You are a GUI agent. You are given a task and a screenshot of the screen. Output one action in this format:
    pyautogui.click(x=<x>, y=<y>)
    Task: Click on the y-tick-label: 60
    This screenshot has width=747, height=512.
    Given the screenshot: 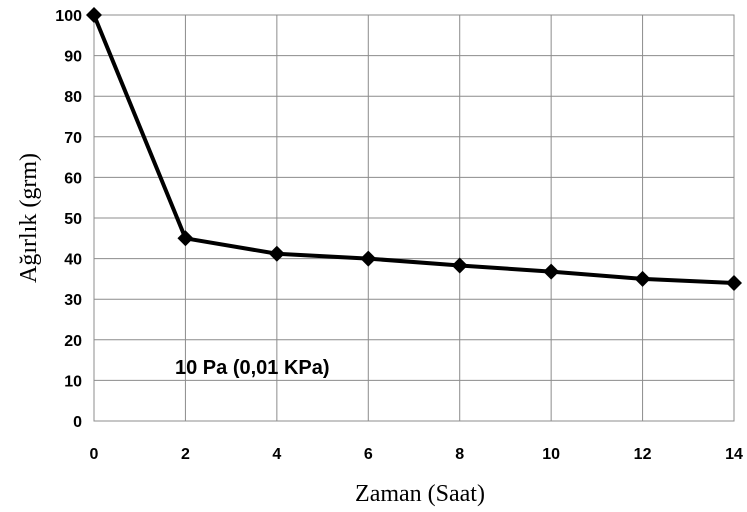 What is the action you would take?
    pyautogui.click(x=73, y=178)
    